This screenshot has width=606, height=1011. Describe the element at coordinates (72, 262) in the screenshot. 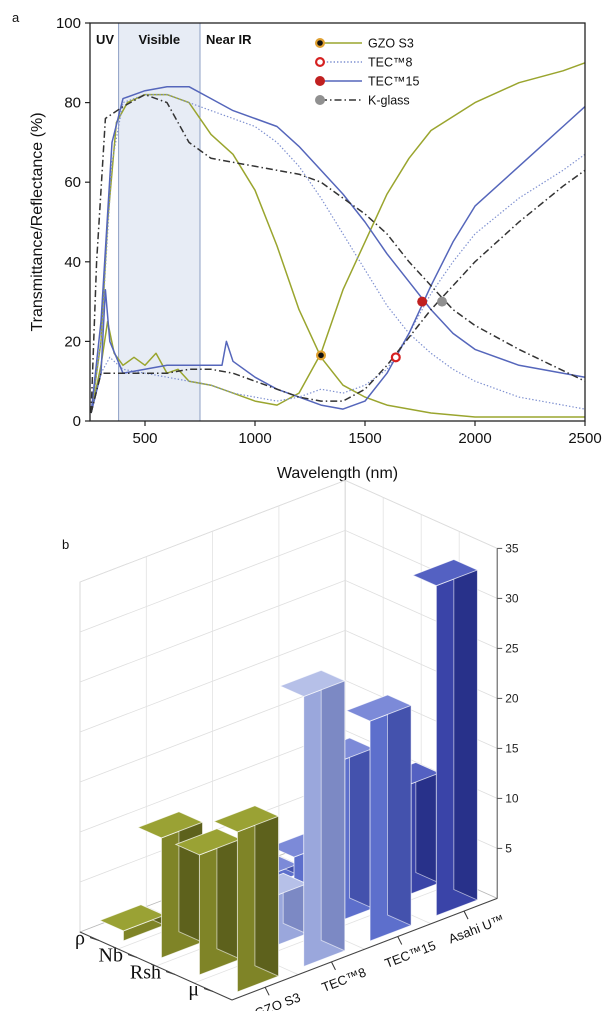

I see `y-tick-label: 40` at that location.